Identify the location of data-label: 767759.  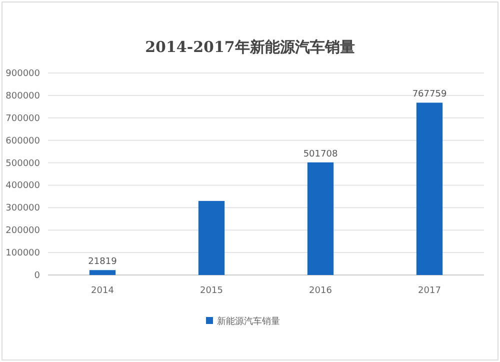
(429, 95).